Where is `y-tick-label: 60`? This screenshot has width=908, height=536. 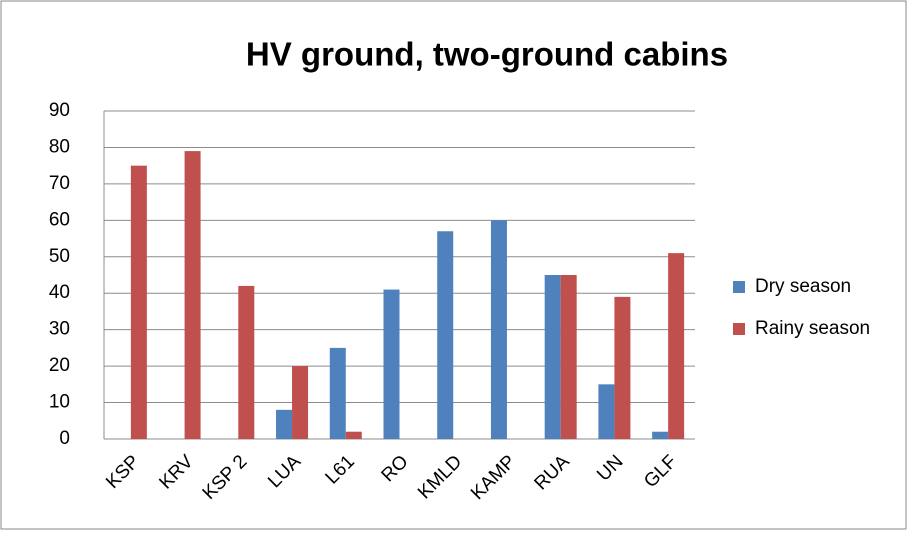 y-tick-label: 60 is located at coordinates (59, 219).